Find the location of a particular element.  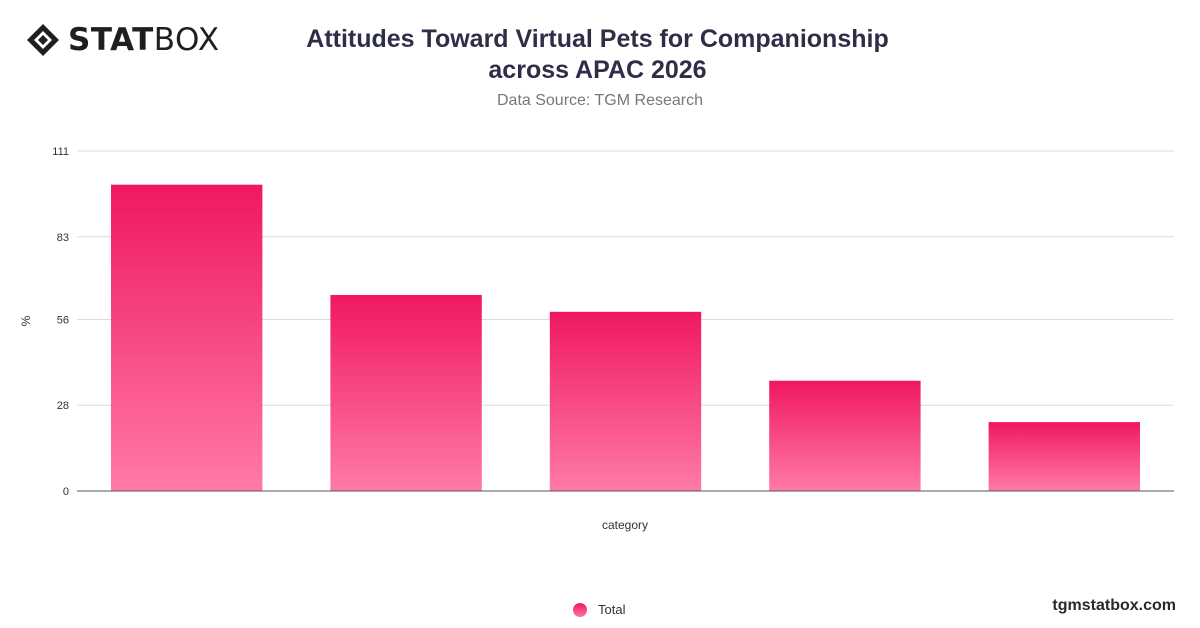

statbox-diamond-icon is located at coordinates (43, 40).